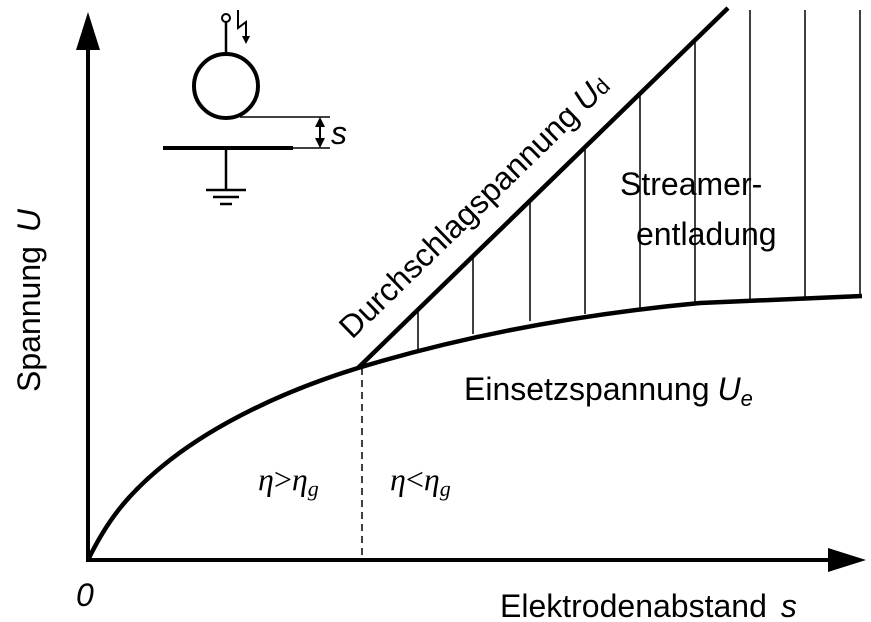 Image resolution: width=871 pixels, height=622 pixels. What do you see at coordinates (29, 319) in the screenshot?
I see `text-part: Spannung` at bounding box center [29, 319].